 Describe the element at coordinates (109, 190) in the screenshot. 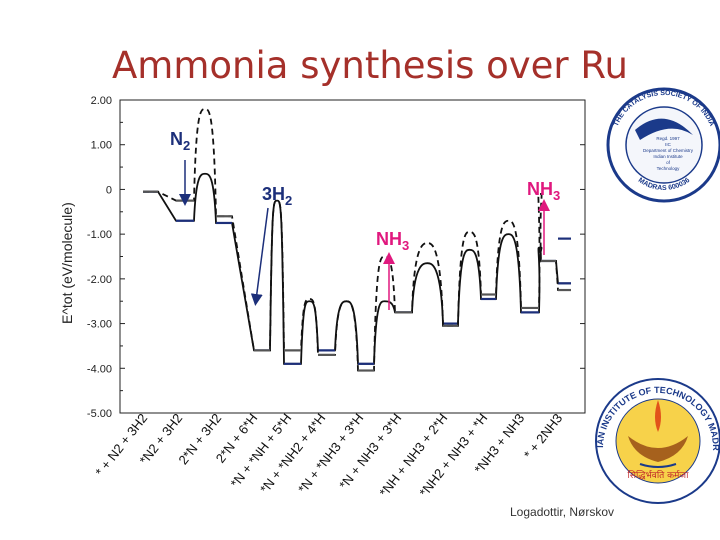

I see `y-tick-label: 0` at that location.